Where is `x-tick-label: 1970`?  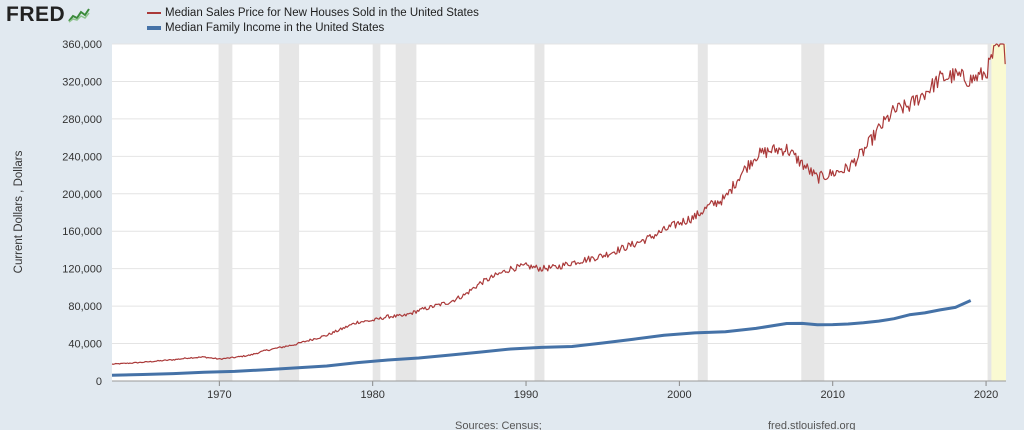
x-tick-label: 1970 is located at coordinates (219, 395).